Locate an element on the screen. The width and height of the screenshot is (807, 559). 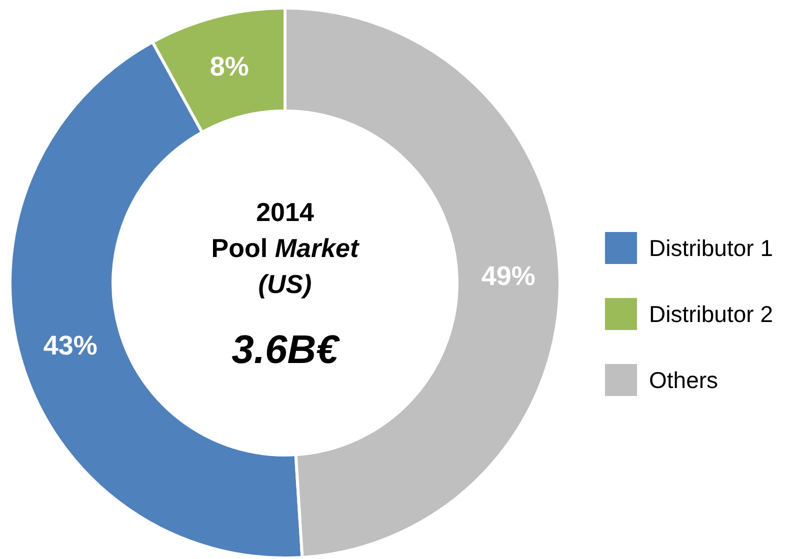
data-label: 49% is located at coordinates (508, 275).